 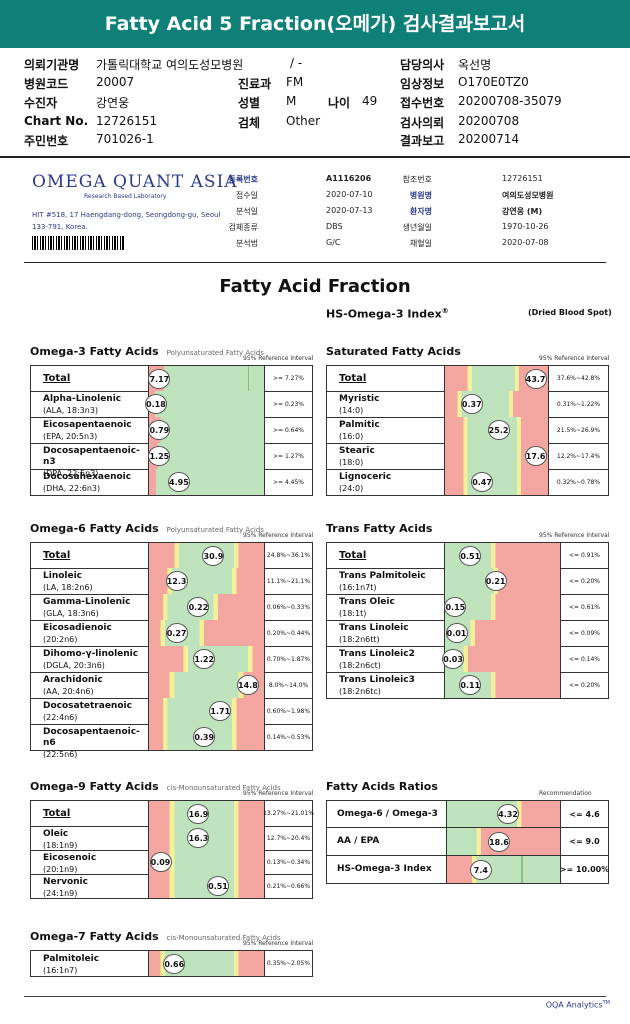 What do you see at coordinates (171, 633) in the screenshot?
I see `result-row: Eicosadienoic (20:2n6) 0.27 0.20%~0.44%` at bounding box center [171, 633].